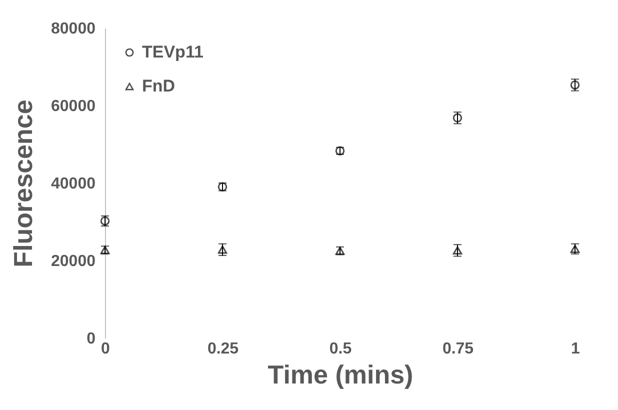 Image resolution: width=618 pixels, height=410 pixels. I want to click on y-tick-label: 60000, so click(73, 106).